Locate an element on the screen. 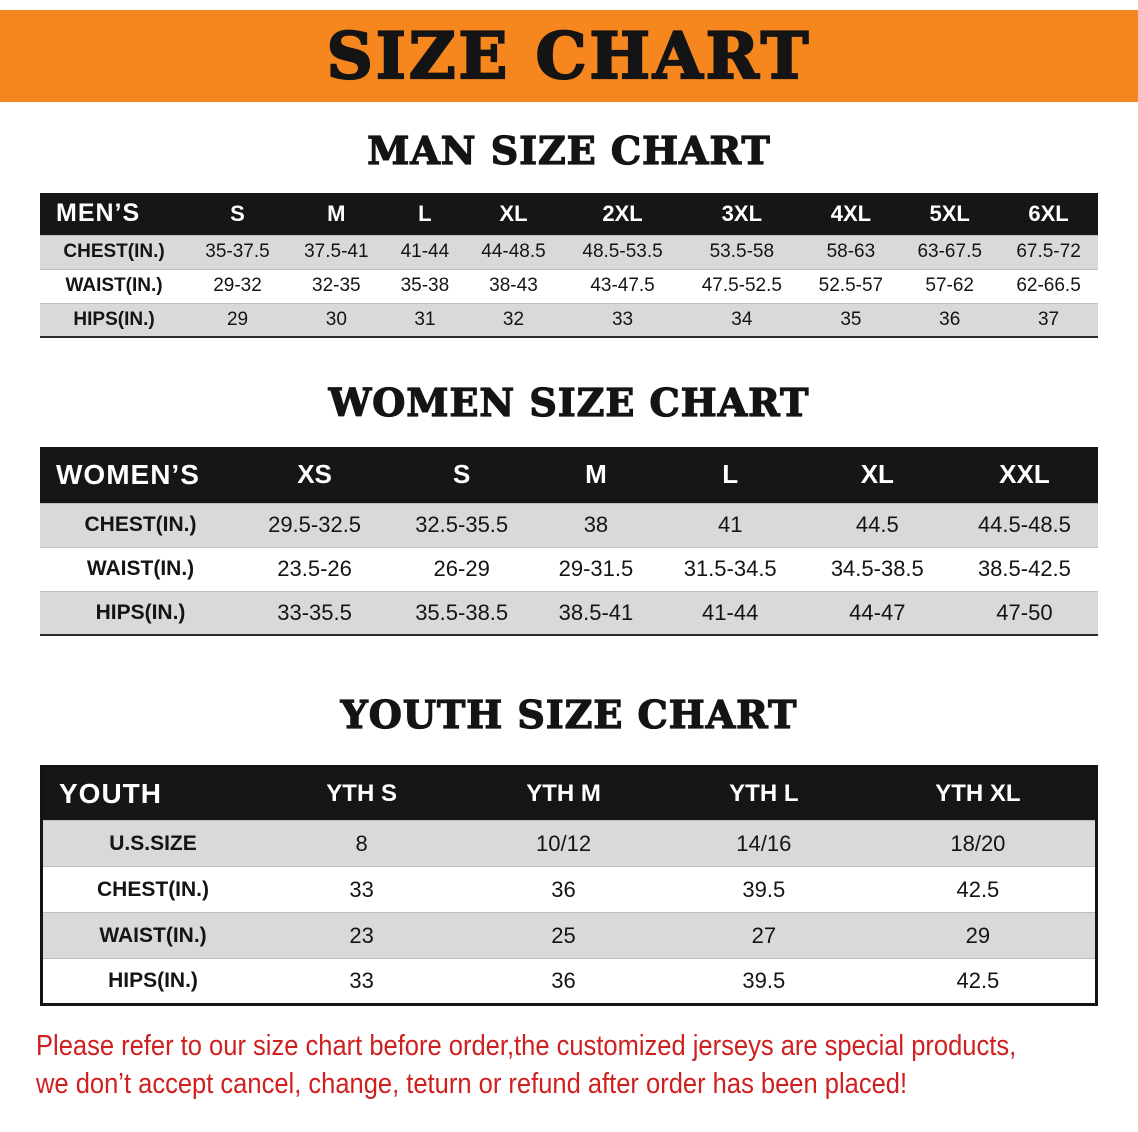 The height and width of the screenshot is (1132, 1138). data-cell: 18/20 is located at coordinates (978, 843).